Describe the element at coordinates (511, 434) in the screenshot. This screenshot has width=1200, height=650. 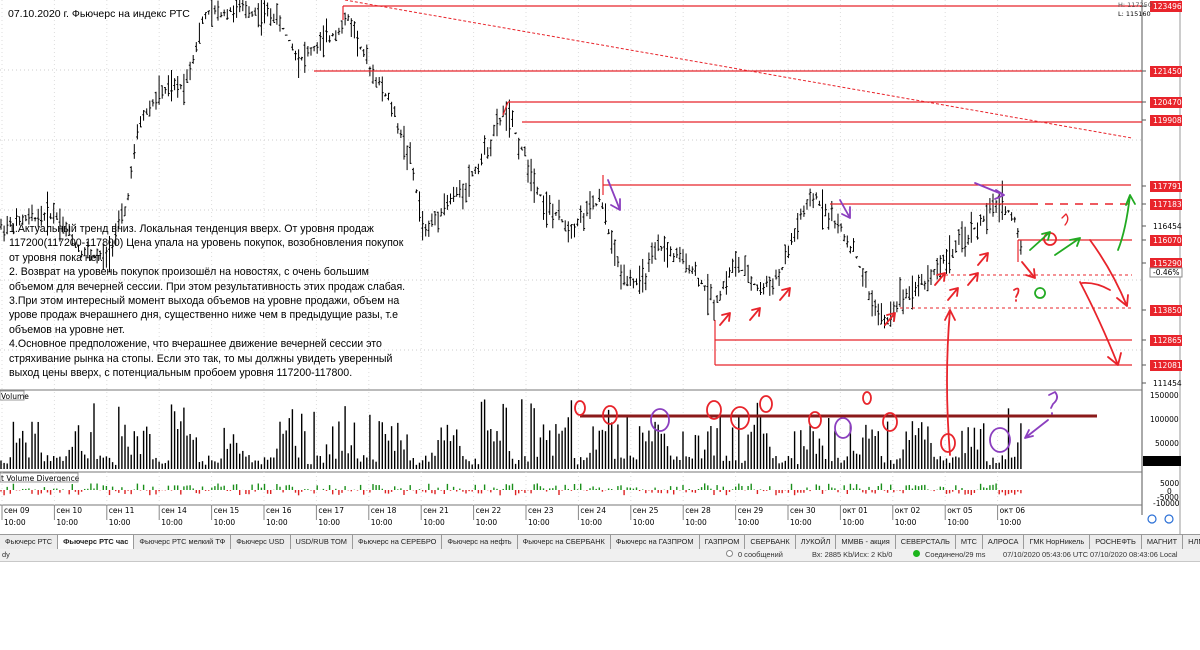
I see `volume-bars` at that location.